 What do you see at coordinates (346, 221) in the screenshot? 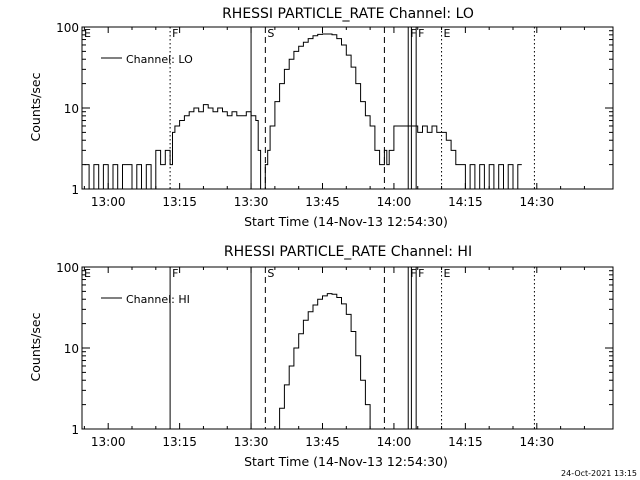
I see `x-axis-label-lo: Start Time (14-Nov-13 12:54:30)` at bounding box center [346, 221].